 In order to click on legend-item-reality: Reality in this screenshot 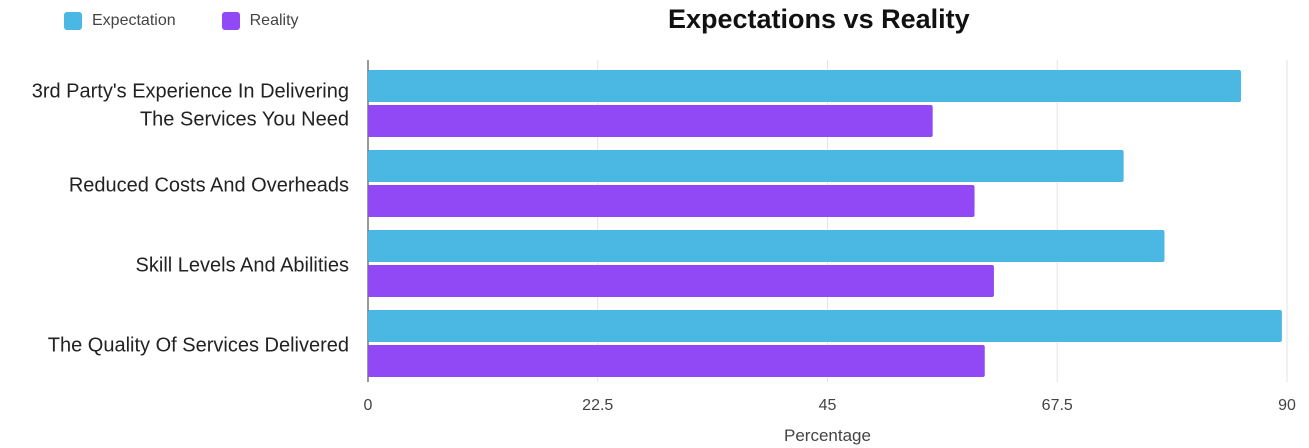, I will do `click(260, 21)`.